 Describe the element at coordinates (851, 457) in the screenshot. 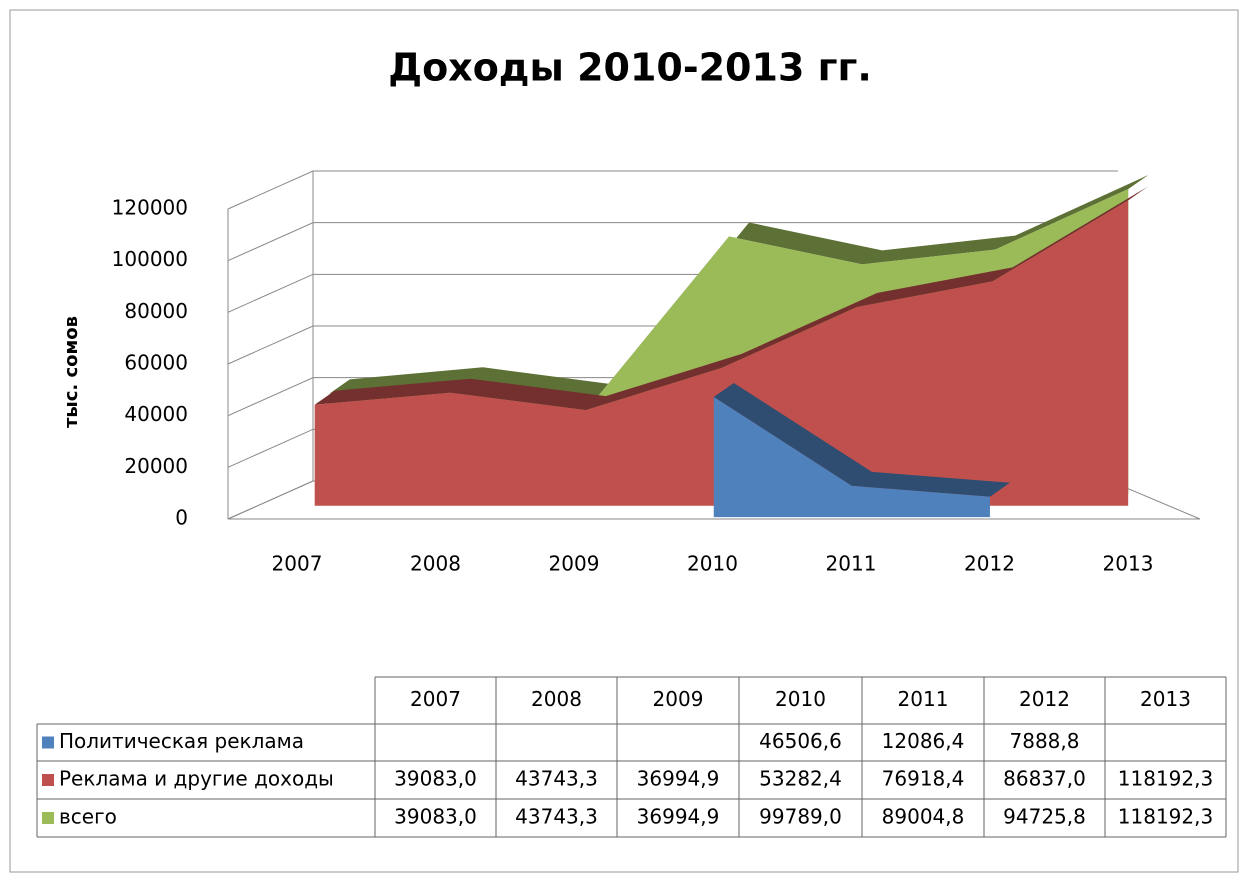

I see `area` at that location.